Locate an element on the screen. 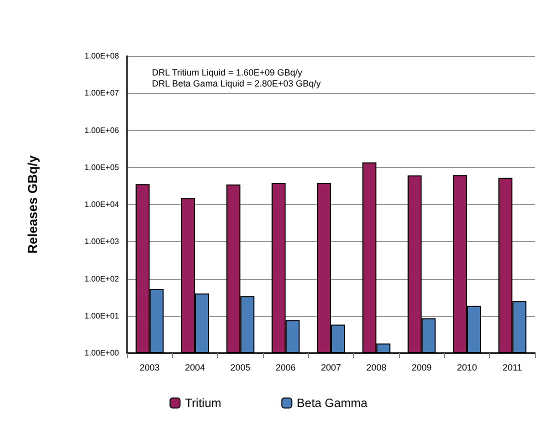  x-tick-label: 2007 is located at coordinates (331, 367).